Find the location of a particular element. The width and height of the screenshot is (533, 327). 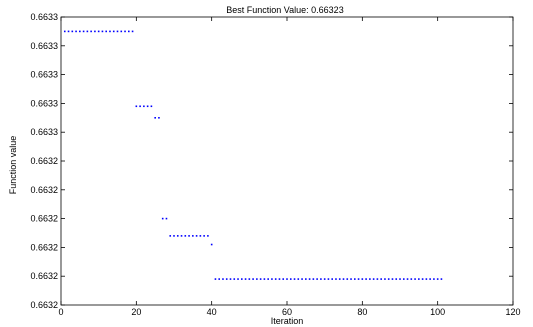

x-tick-label: 80 is located at coordinates (362, 312).